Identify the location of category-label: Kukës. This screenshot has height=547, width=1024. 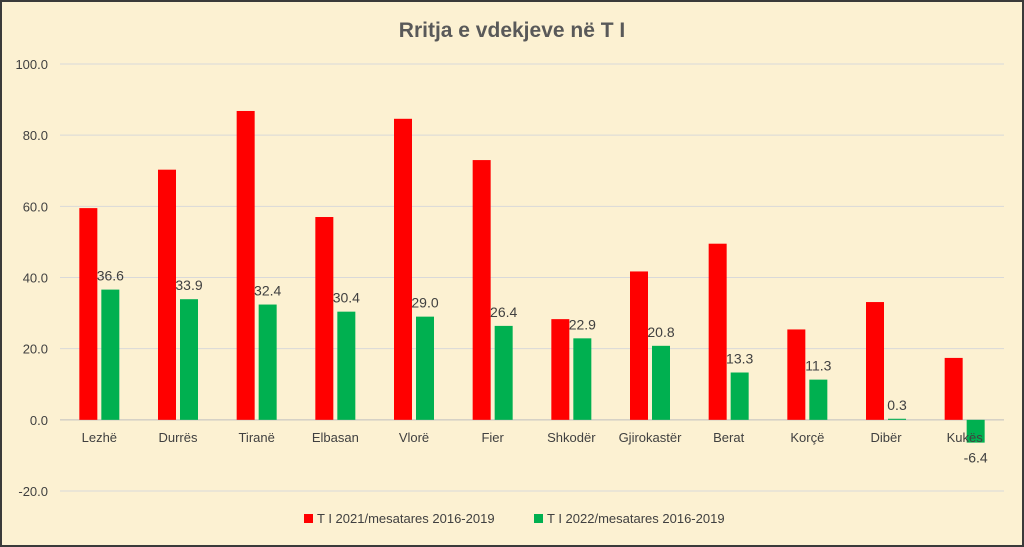
(965, 437).